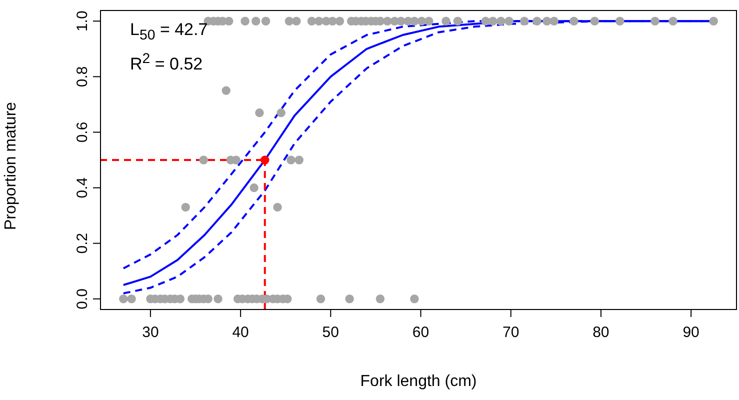  I want to click on x-tick-label: 90, so click(691, 332).